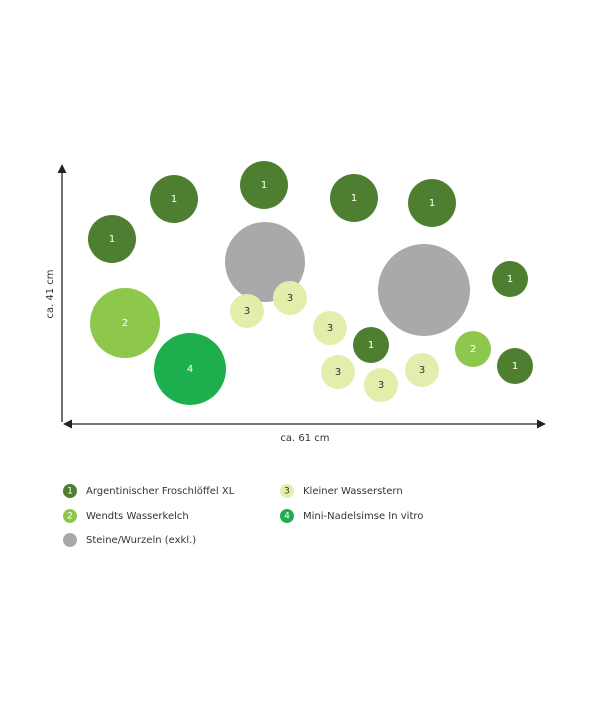  Describe the element at coordinates (424, 290) in the screenshot. I see `stone` at that location.